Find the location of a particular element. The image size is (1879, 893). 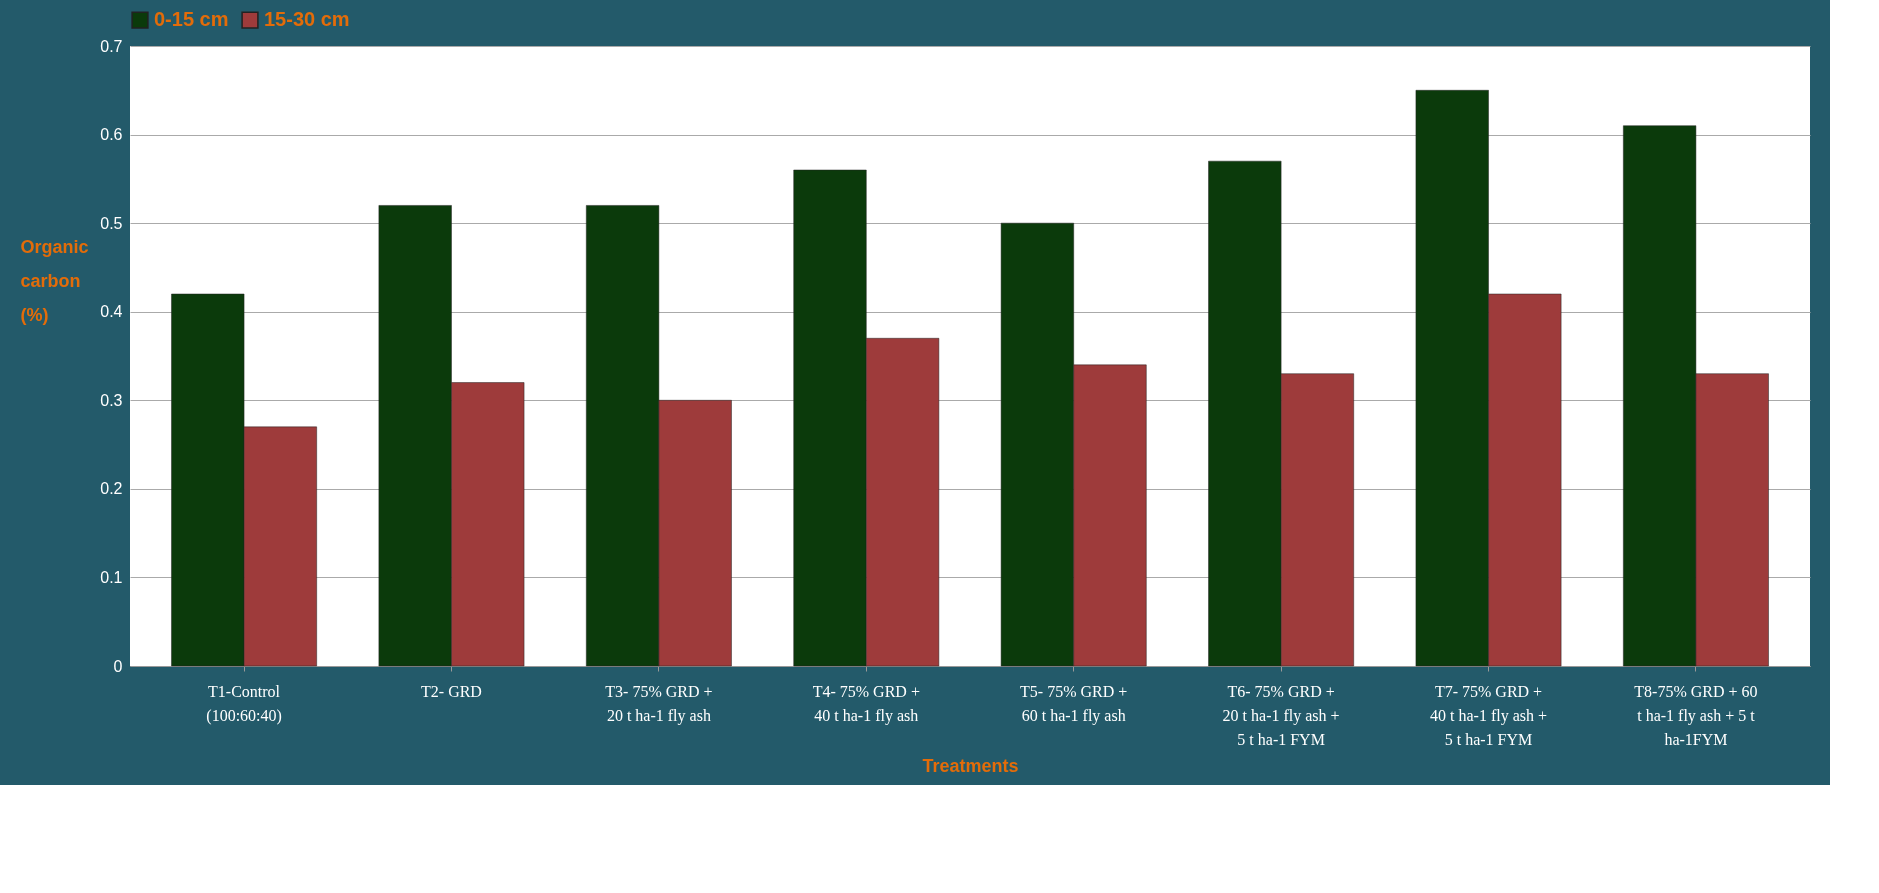

y-tick-label: 0.6 is located at coordinates (111, 135).